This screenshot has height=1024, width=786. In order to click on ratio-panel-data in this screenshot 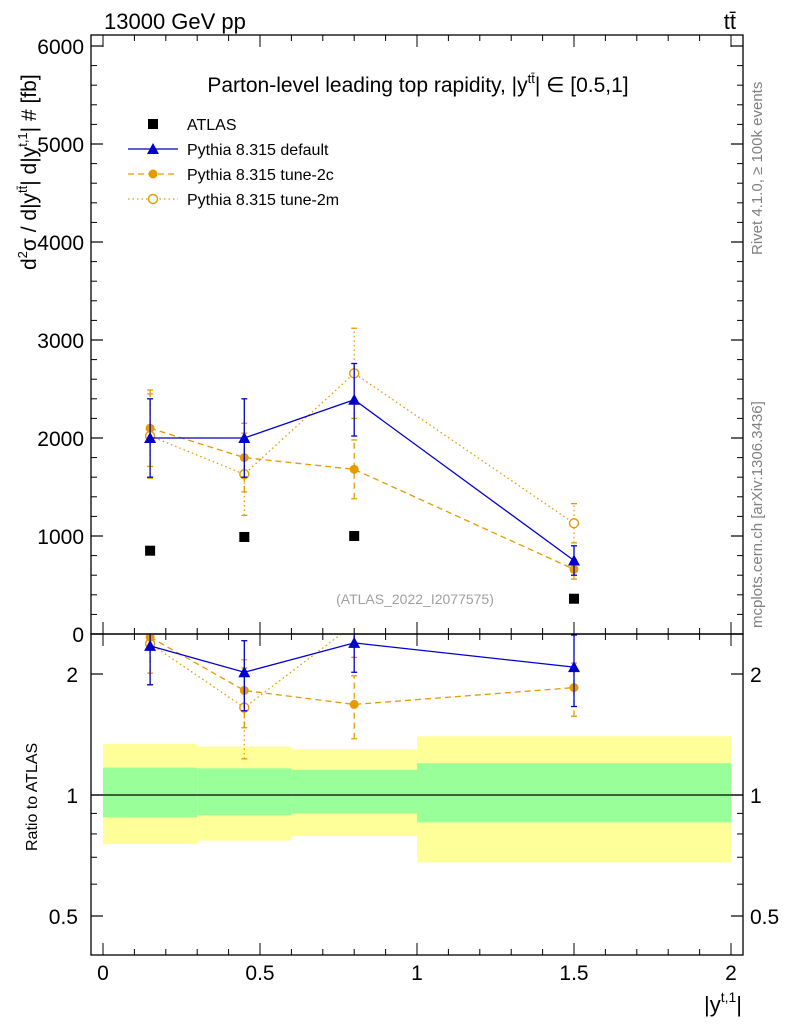, I will do `click(362, 690)`.